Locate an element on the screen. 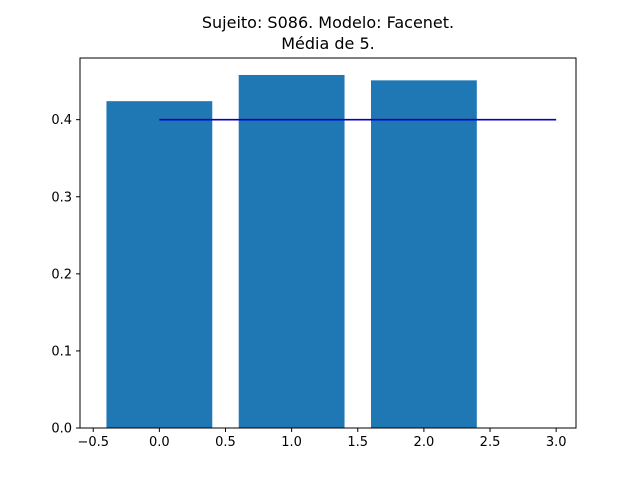  chart-title-line-2: Média de 5. is located at coordinates (328, 43).